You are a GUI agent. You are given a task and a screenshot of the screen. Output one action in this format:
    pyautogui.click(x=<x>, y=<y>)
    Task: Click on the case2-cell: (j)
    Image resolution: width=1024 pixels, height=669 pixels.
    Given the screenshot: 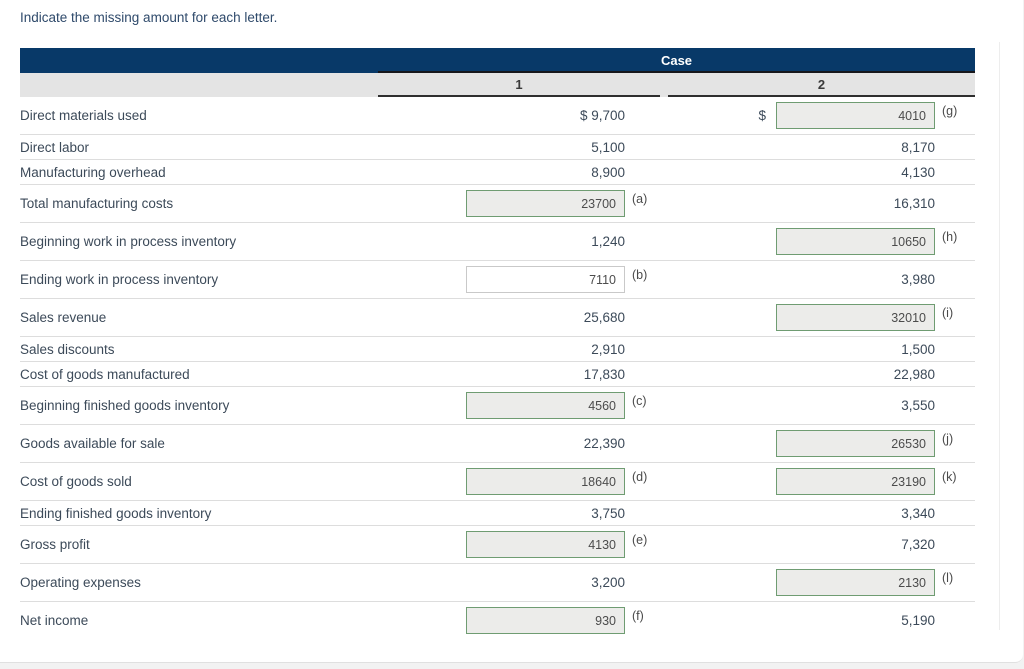 What is the action you would take?
    pyautogui.click(x=821, y=443)
    